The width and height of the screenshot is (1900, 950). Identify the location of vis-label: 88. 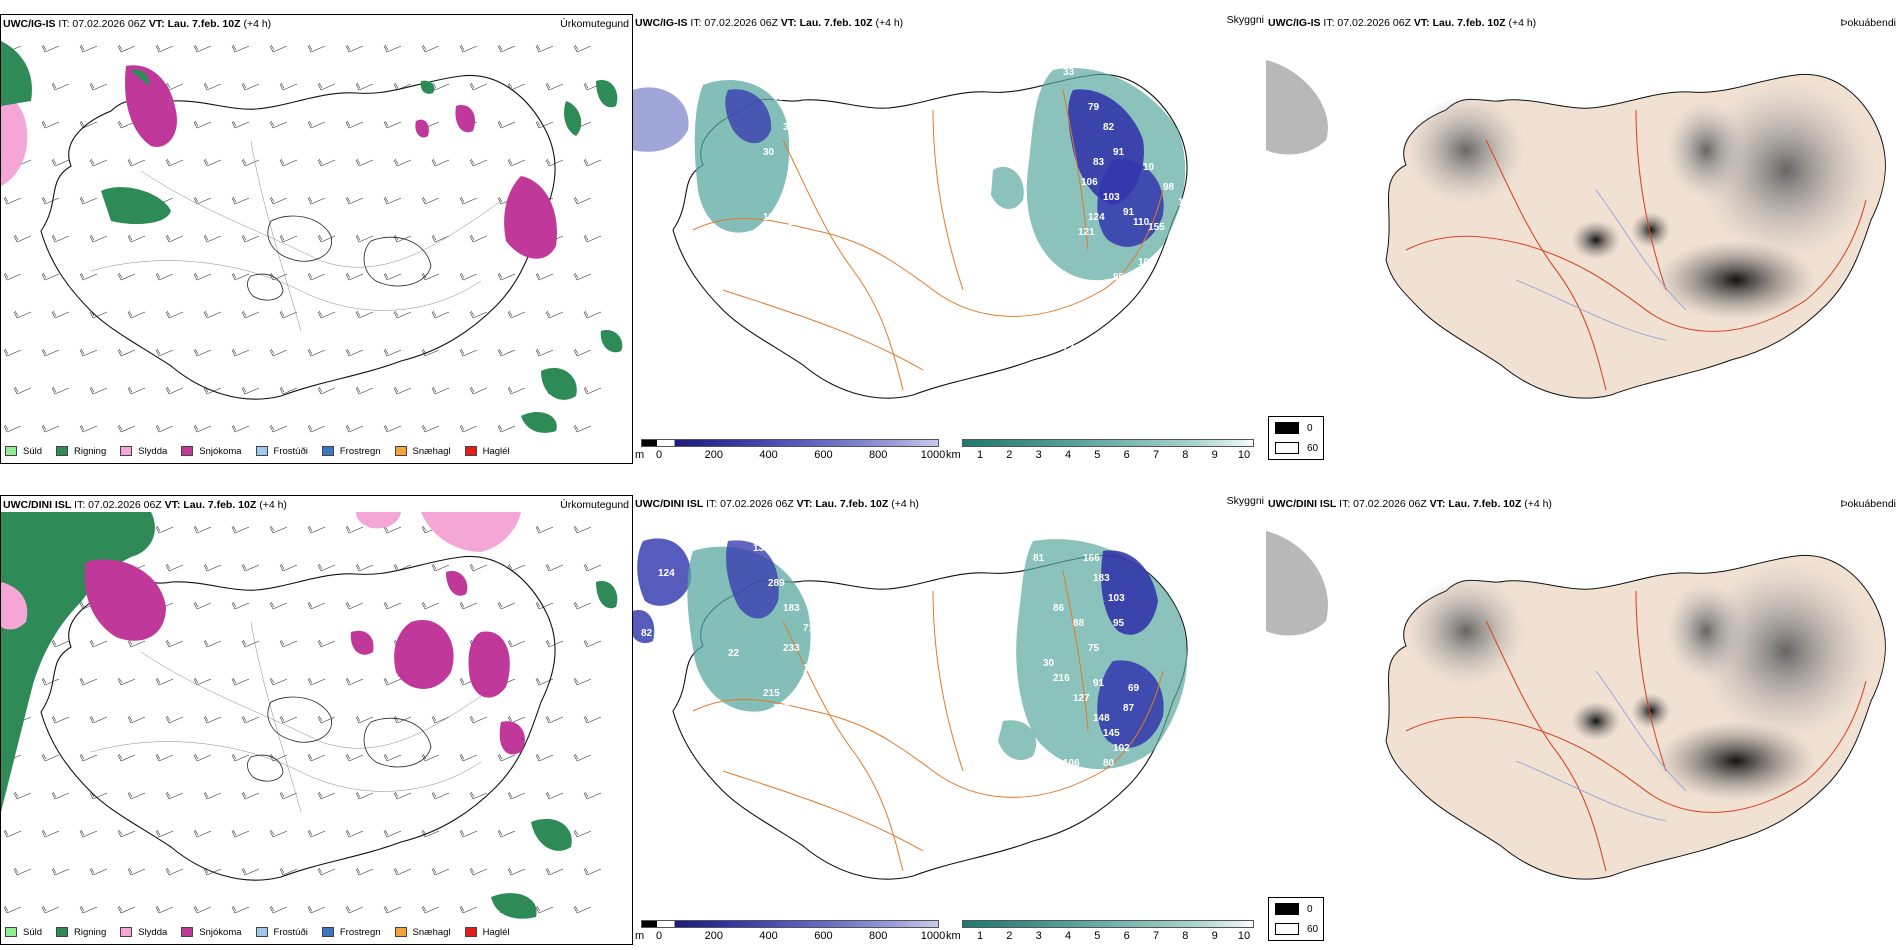
(1079, 623).